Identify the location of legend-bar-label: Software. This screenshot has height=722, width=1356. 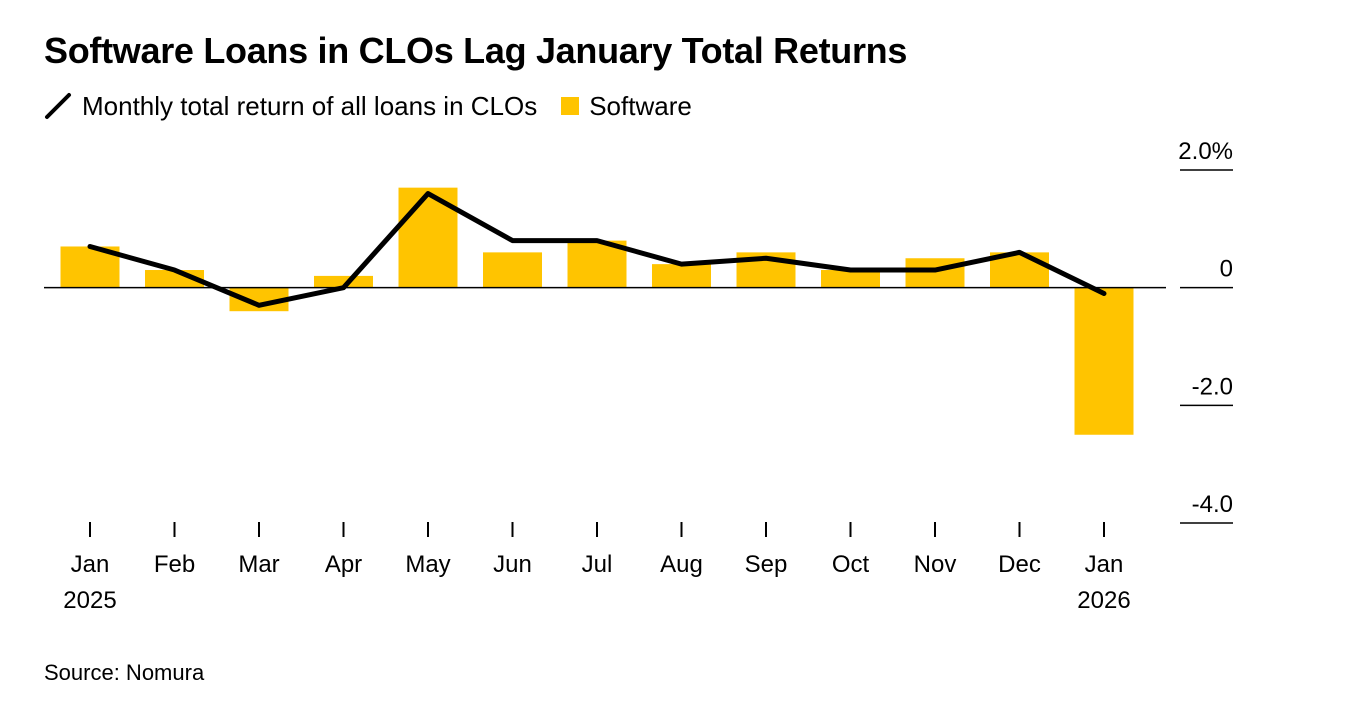
(640, 105).